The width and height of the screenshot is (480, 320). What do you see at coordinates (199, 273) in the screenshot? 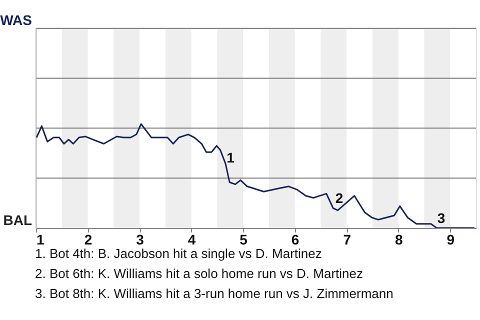
I see `text: 2. Bot 6th: K. Williams hit a solo home run vs D. Martinez` at bounding box center [199, 273].